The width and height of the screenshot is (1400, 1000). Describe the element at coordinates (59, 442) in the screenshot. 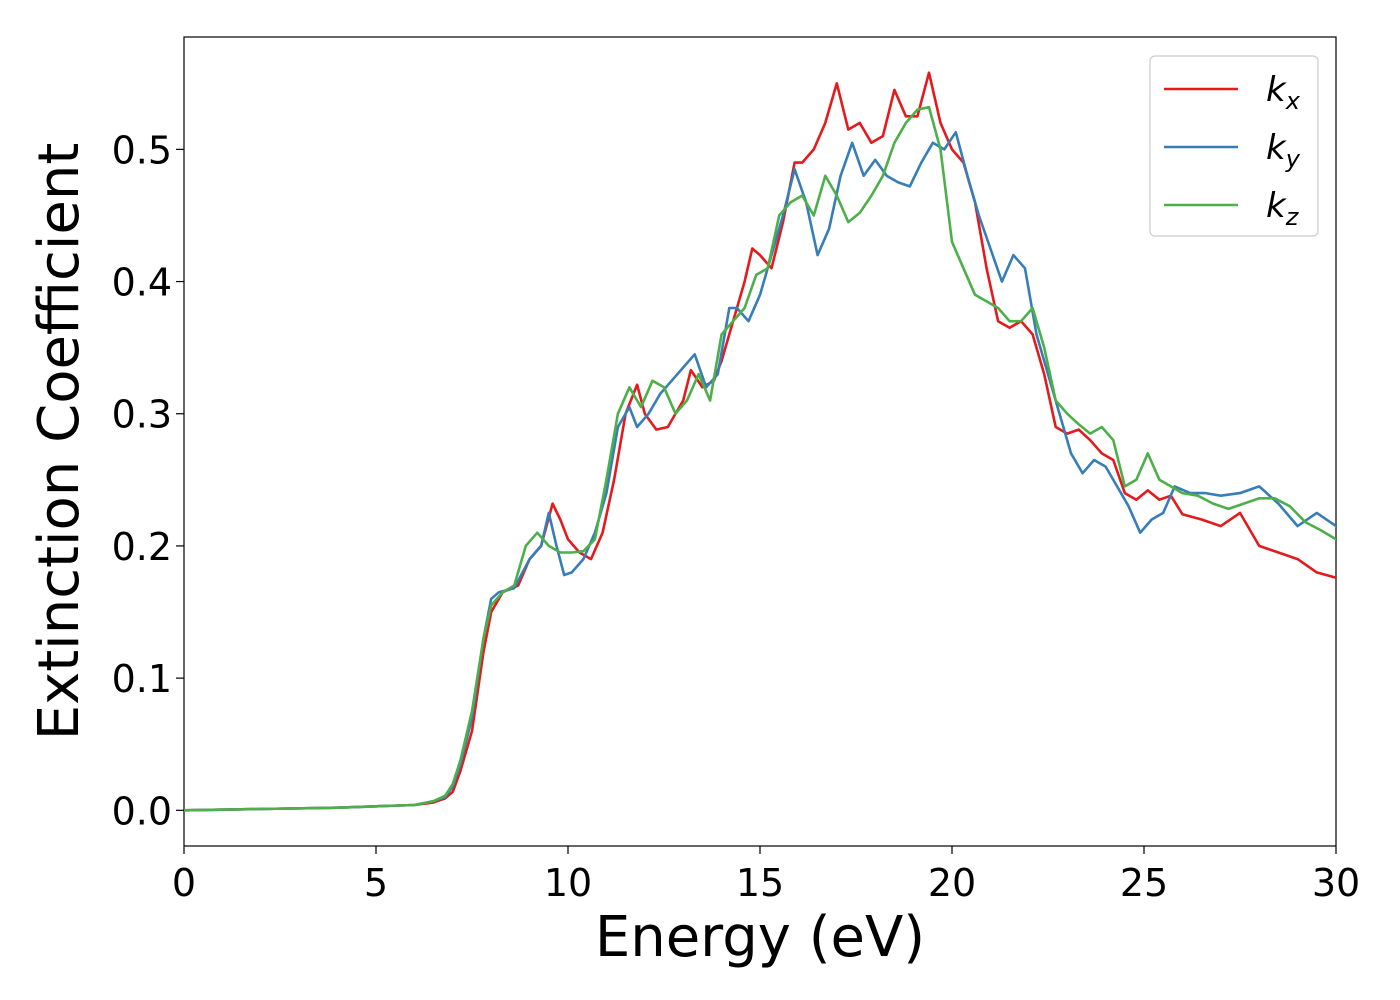

I see `y-axis-title: Extinction Coefficient` at that location.